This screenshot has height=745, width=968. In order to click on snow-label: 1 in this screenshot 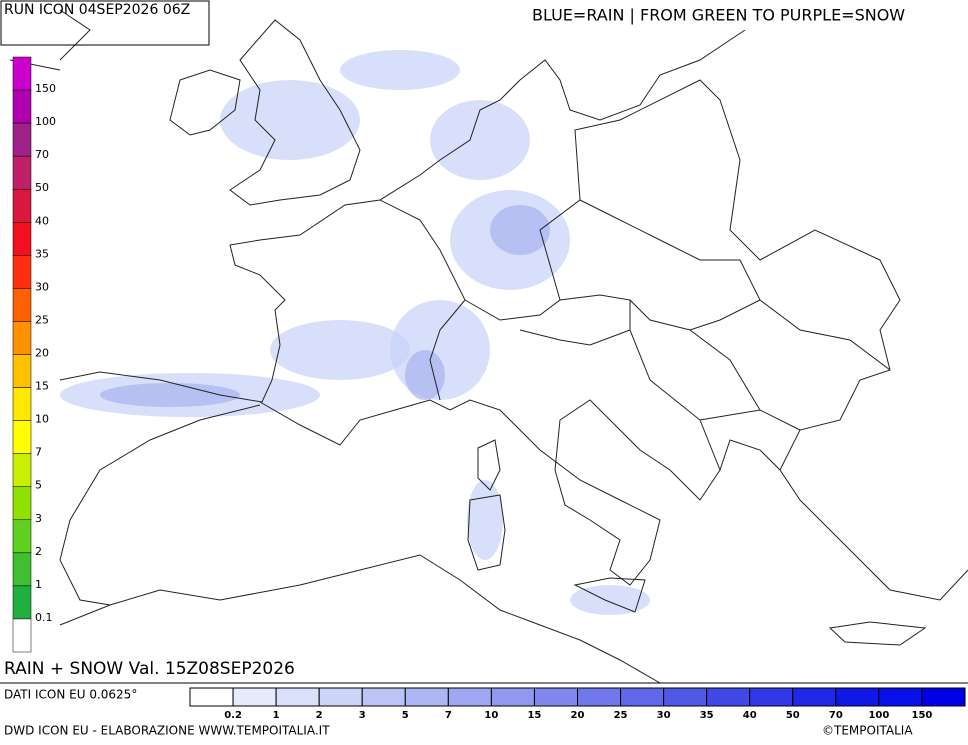, I will do `click(38, 584)`.